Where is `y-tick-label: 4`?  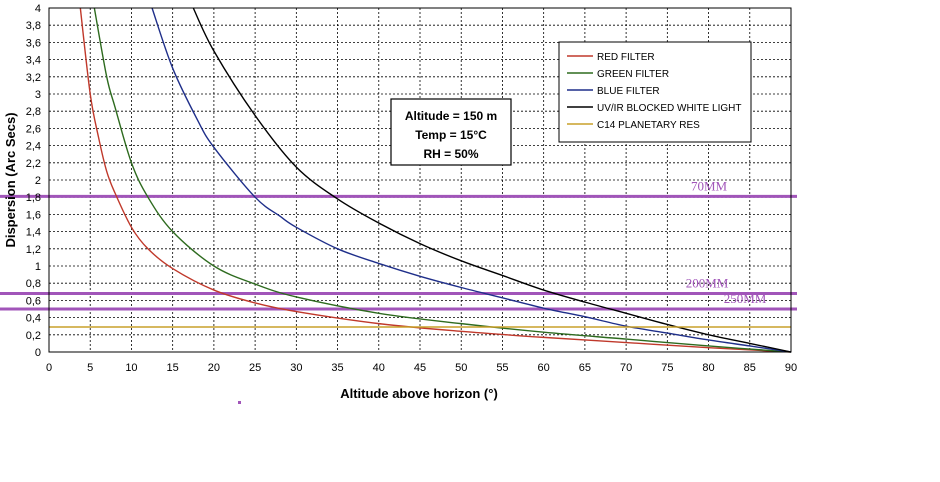 y-tick-label: 4 is located at coordinates (38, 9).